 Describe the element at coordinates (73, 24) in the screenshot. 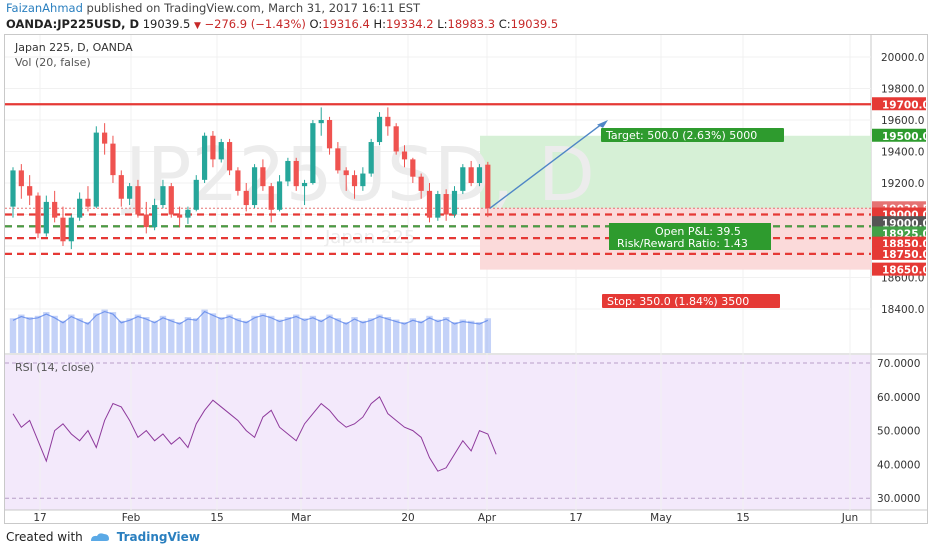

I see `symbol-name: OANDA:JP225USD, D` at that location.